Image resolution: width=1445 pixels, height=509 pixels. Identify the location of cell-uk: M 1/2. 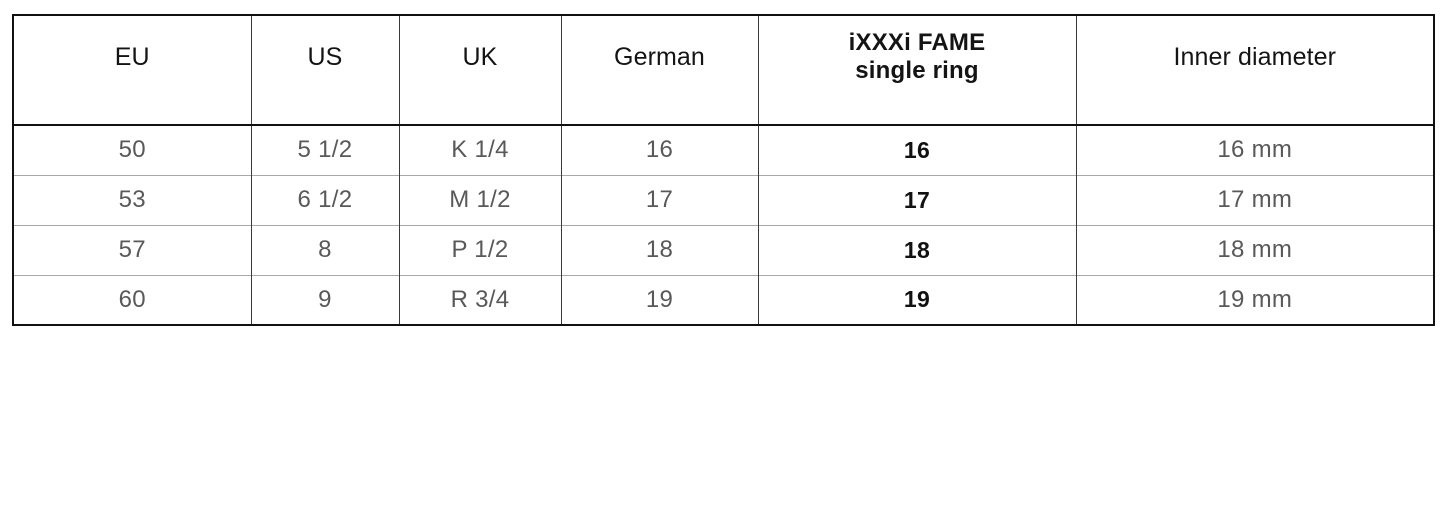
(480, 199).